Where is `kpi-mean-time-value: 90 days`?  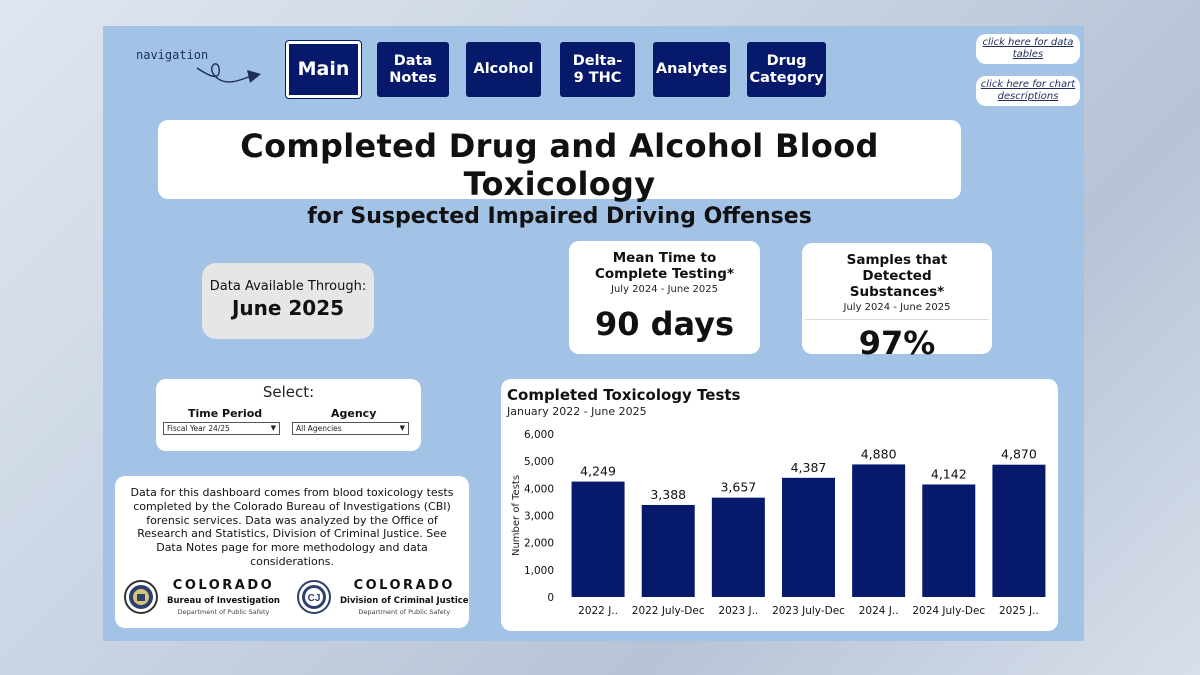 kpi-mean-time-value: 90 days is located at coordinates (664, 324).